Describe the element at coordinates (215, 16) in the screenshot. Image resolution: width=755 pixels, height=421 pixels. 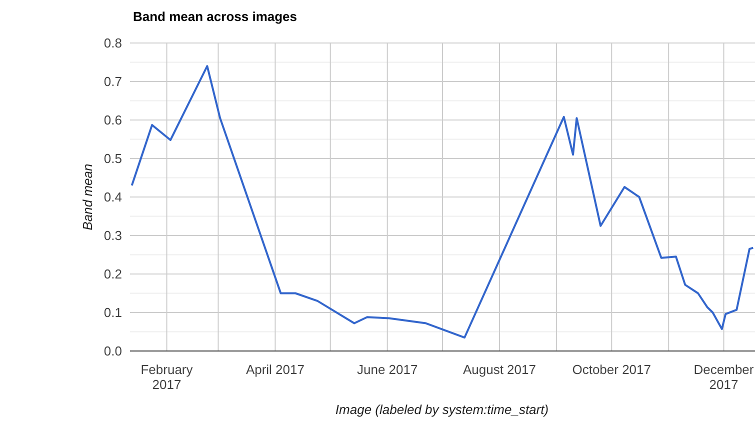
I see `chart-title: Band mean across images` at that location.